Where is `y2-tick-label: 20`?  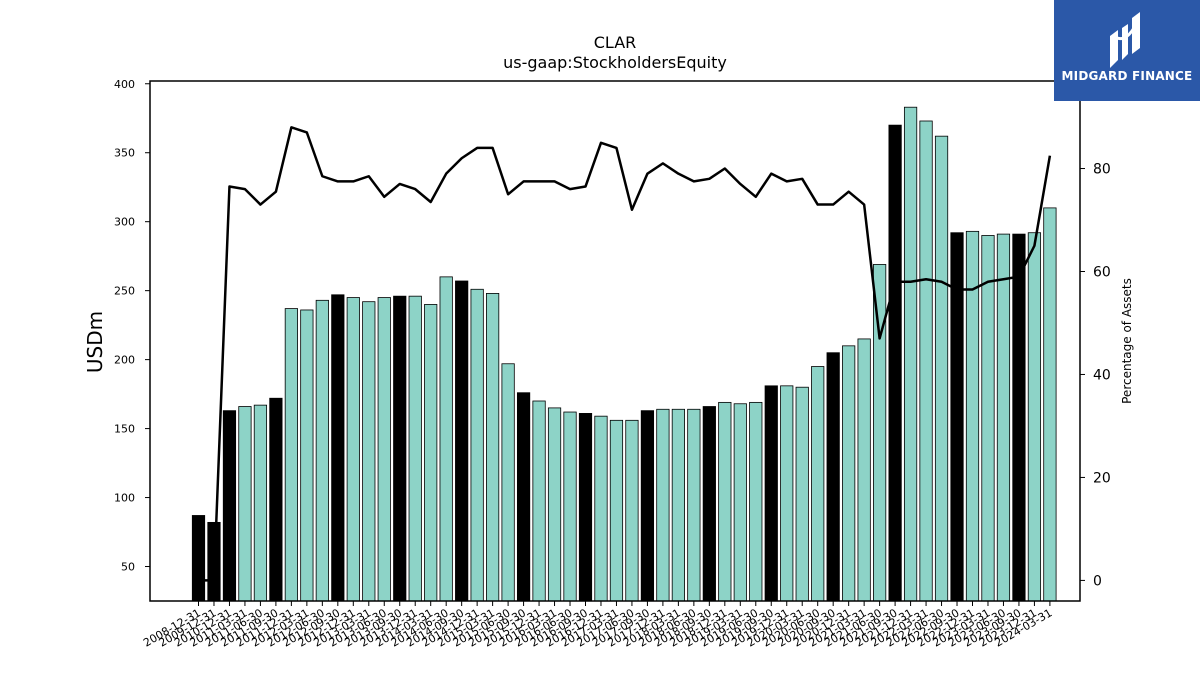 y2-tick-label: 20 is located at coordinates (1102, 478).